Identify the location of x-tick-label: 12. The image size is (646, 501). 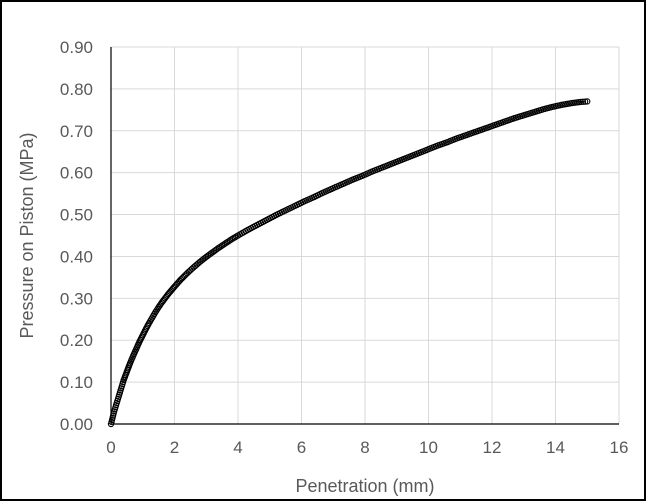
(492, 447).